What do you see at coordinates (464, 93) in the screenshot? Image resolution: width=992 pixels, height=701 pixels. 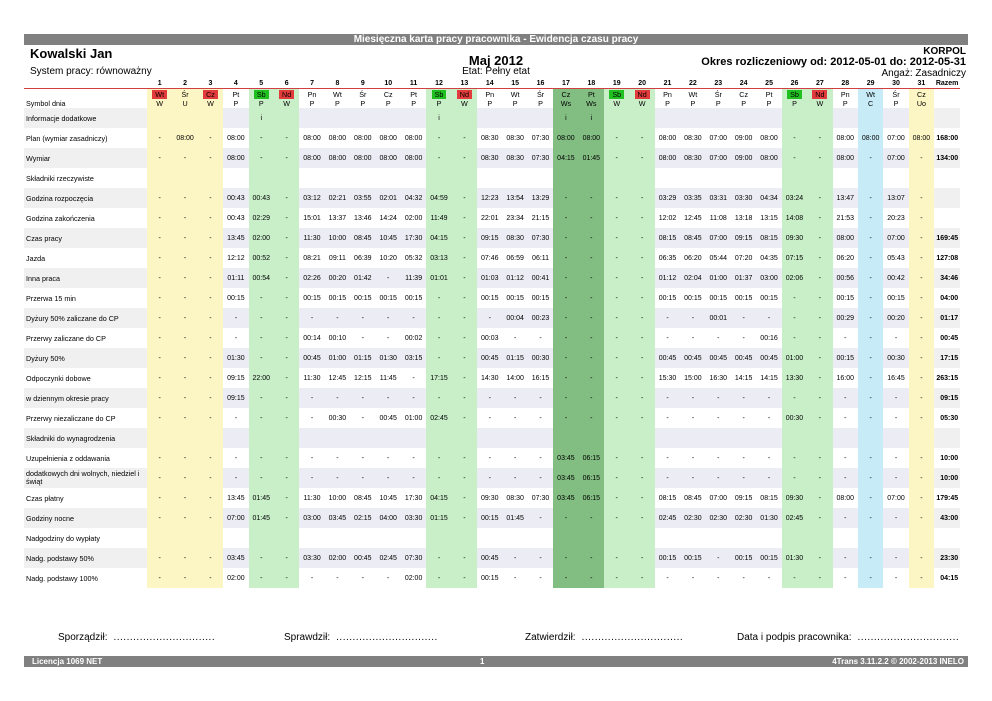 I see `weekday-cell: Nd` at bounding box center [464, 93].